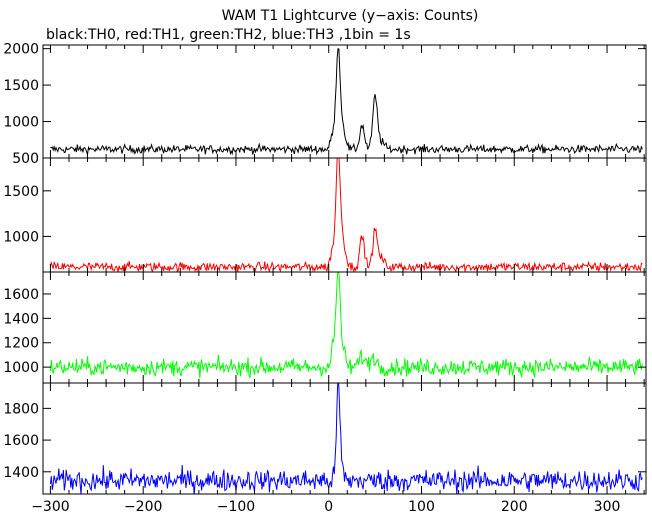 The image size is (652, 515). What do you see at coordinates (25, 159) in the screenshot?
I see `y-tick-label: 500` at bounding box center [25, 159].